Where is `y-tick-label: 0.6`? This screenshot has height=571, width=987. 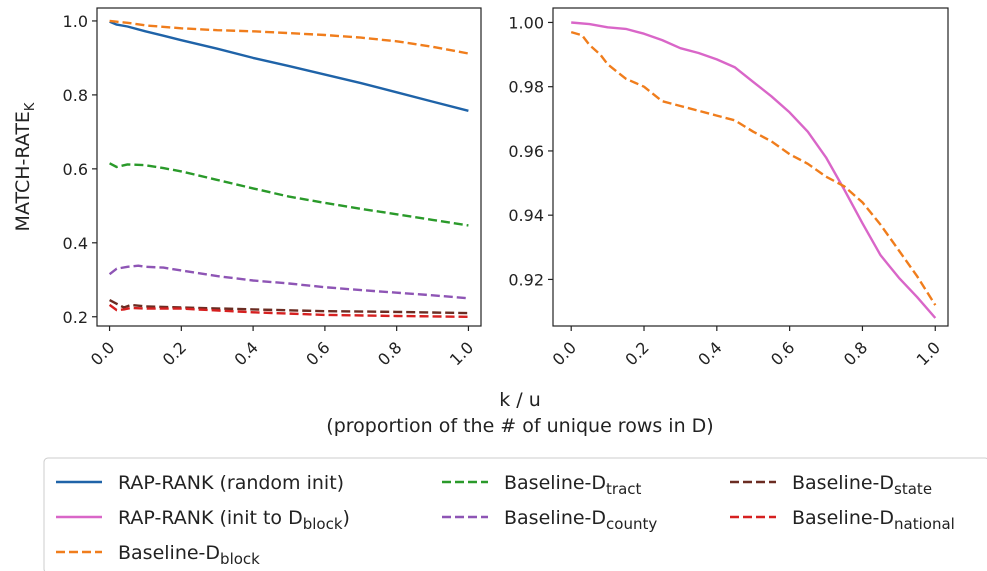
y-tick-label: 0.6 is located at coordinates (75, 169).